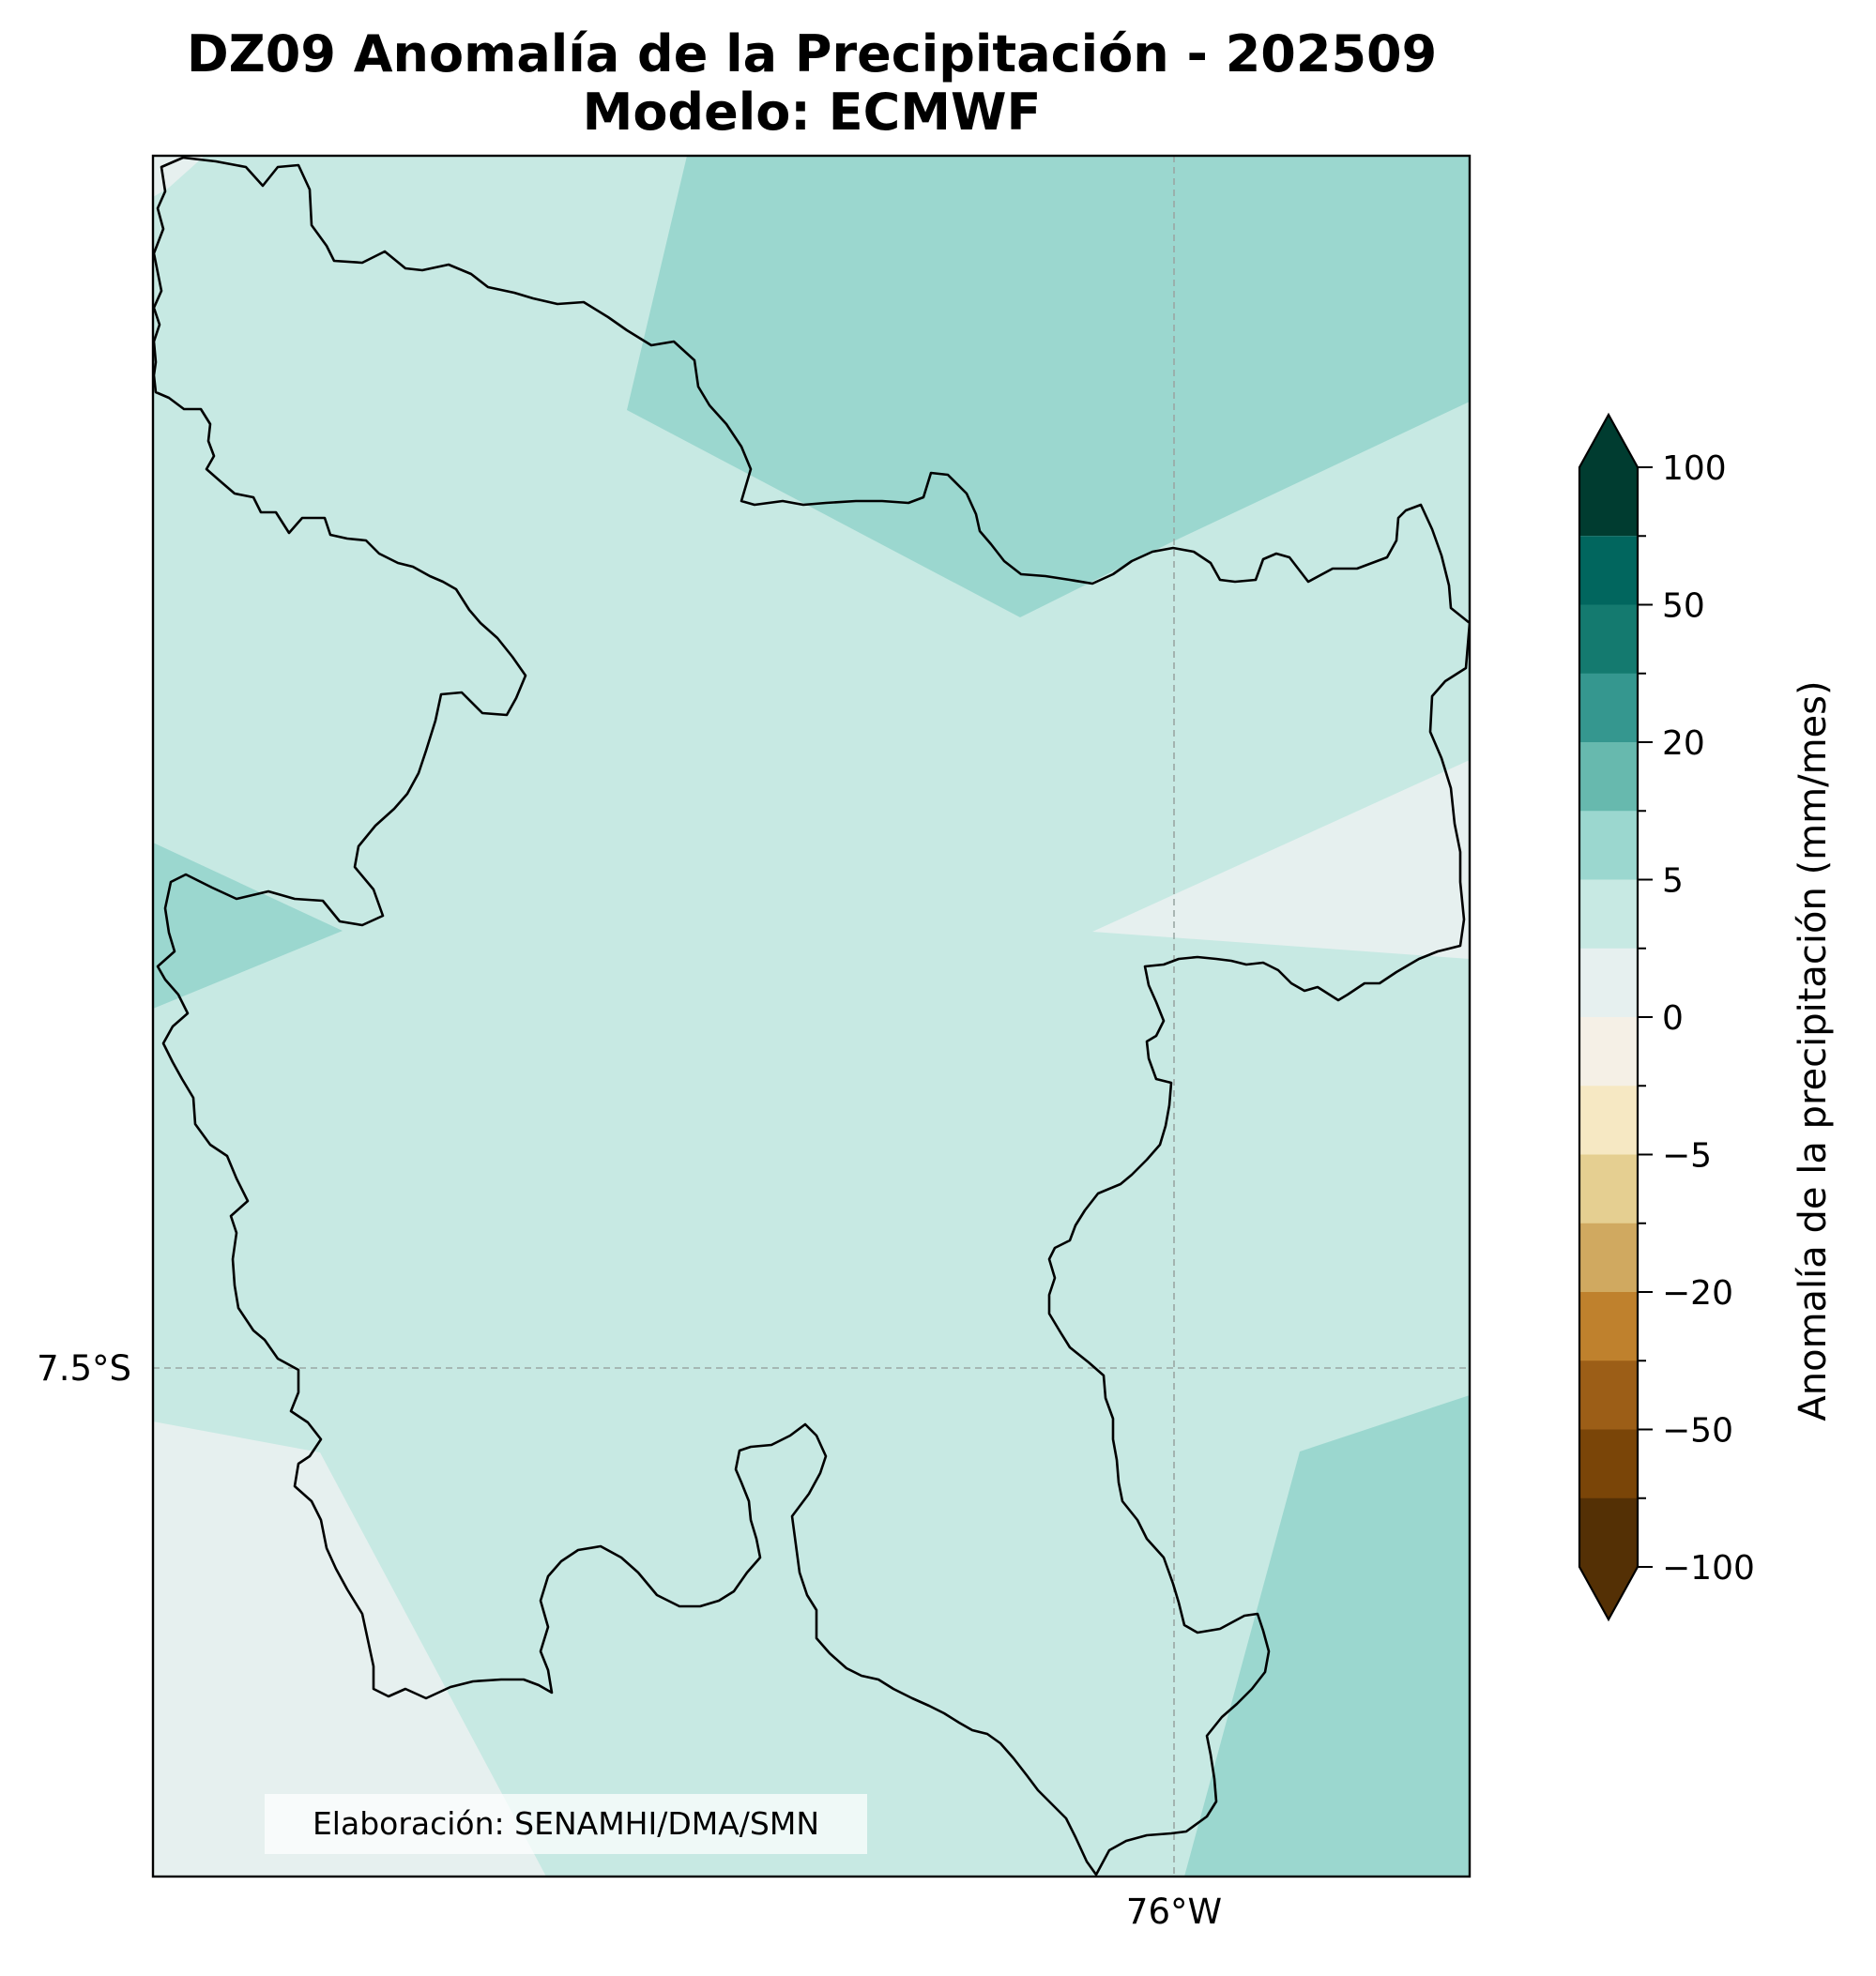 The width and height of the screenshot is (1876, 1976). What do you see at coordinates (1673, 1019) in the screenshot?
I see `colorbar-tick-label: 0` at bounding box center [1673, 1019].